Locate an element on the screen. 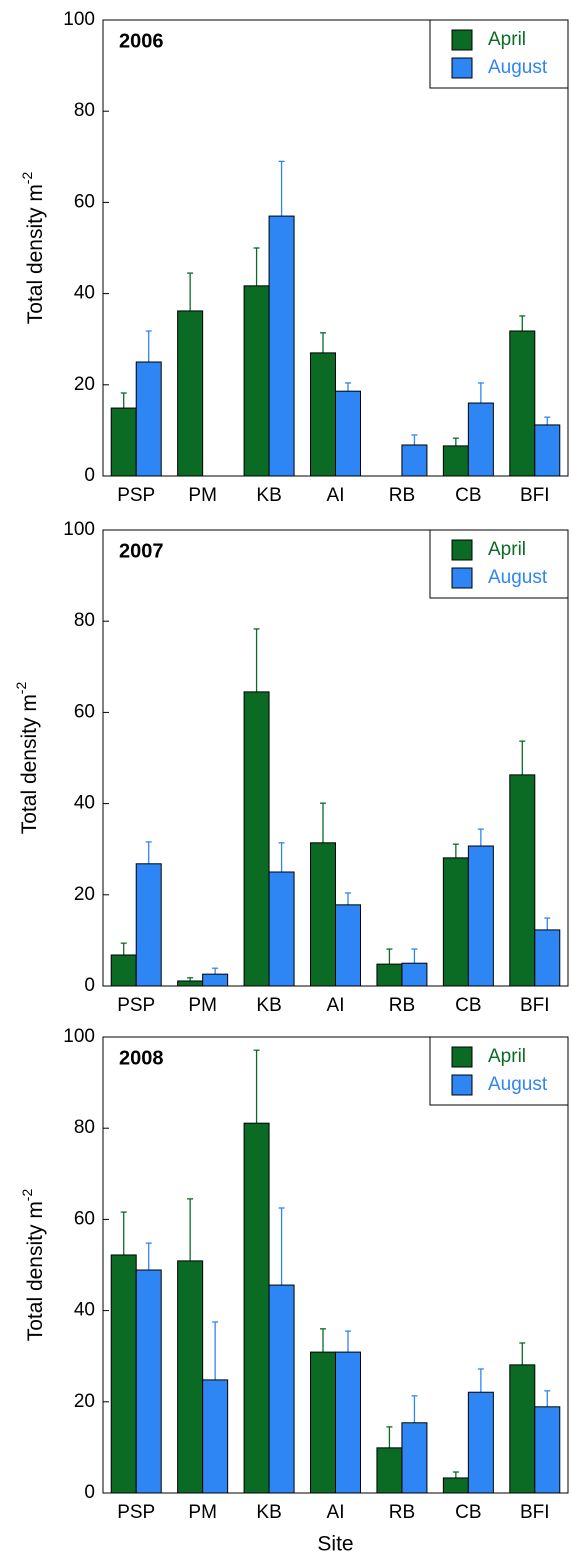  x-axis-label: Site is located at coordinates (335, 1544).